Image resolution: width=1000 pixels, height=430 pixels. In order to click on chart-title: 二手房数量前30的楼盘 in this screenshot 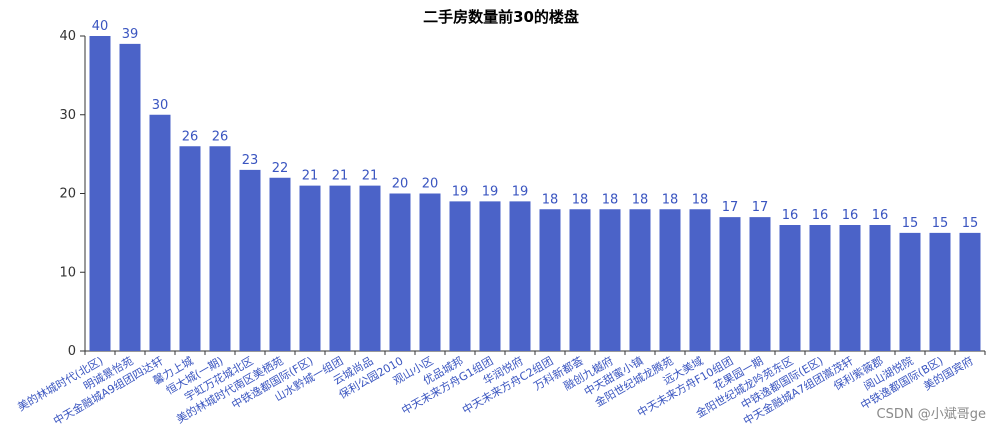, I will do `click(501, 17)`.